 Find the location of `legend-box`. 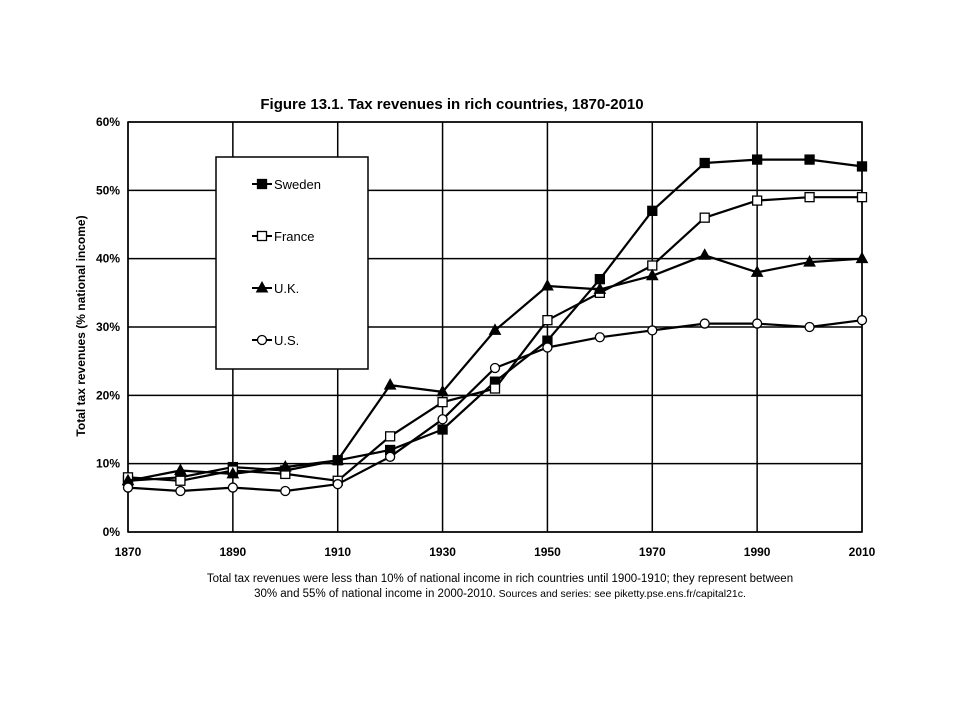

legend-box is located at coordinates (292, 263).